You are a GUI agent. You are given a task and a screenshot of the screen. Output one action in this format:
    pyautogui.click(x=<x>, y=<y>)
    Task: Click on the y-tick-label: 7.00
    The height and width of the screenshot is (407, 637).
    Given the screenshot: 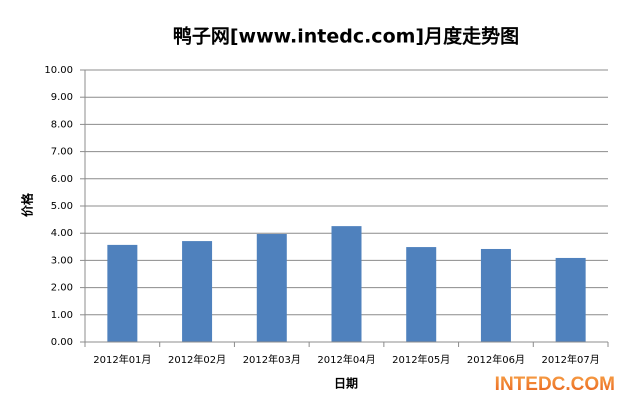 What is the action you would take?
    pyautogui.click(x=62, y=152)
    